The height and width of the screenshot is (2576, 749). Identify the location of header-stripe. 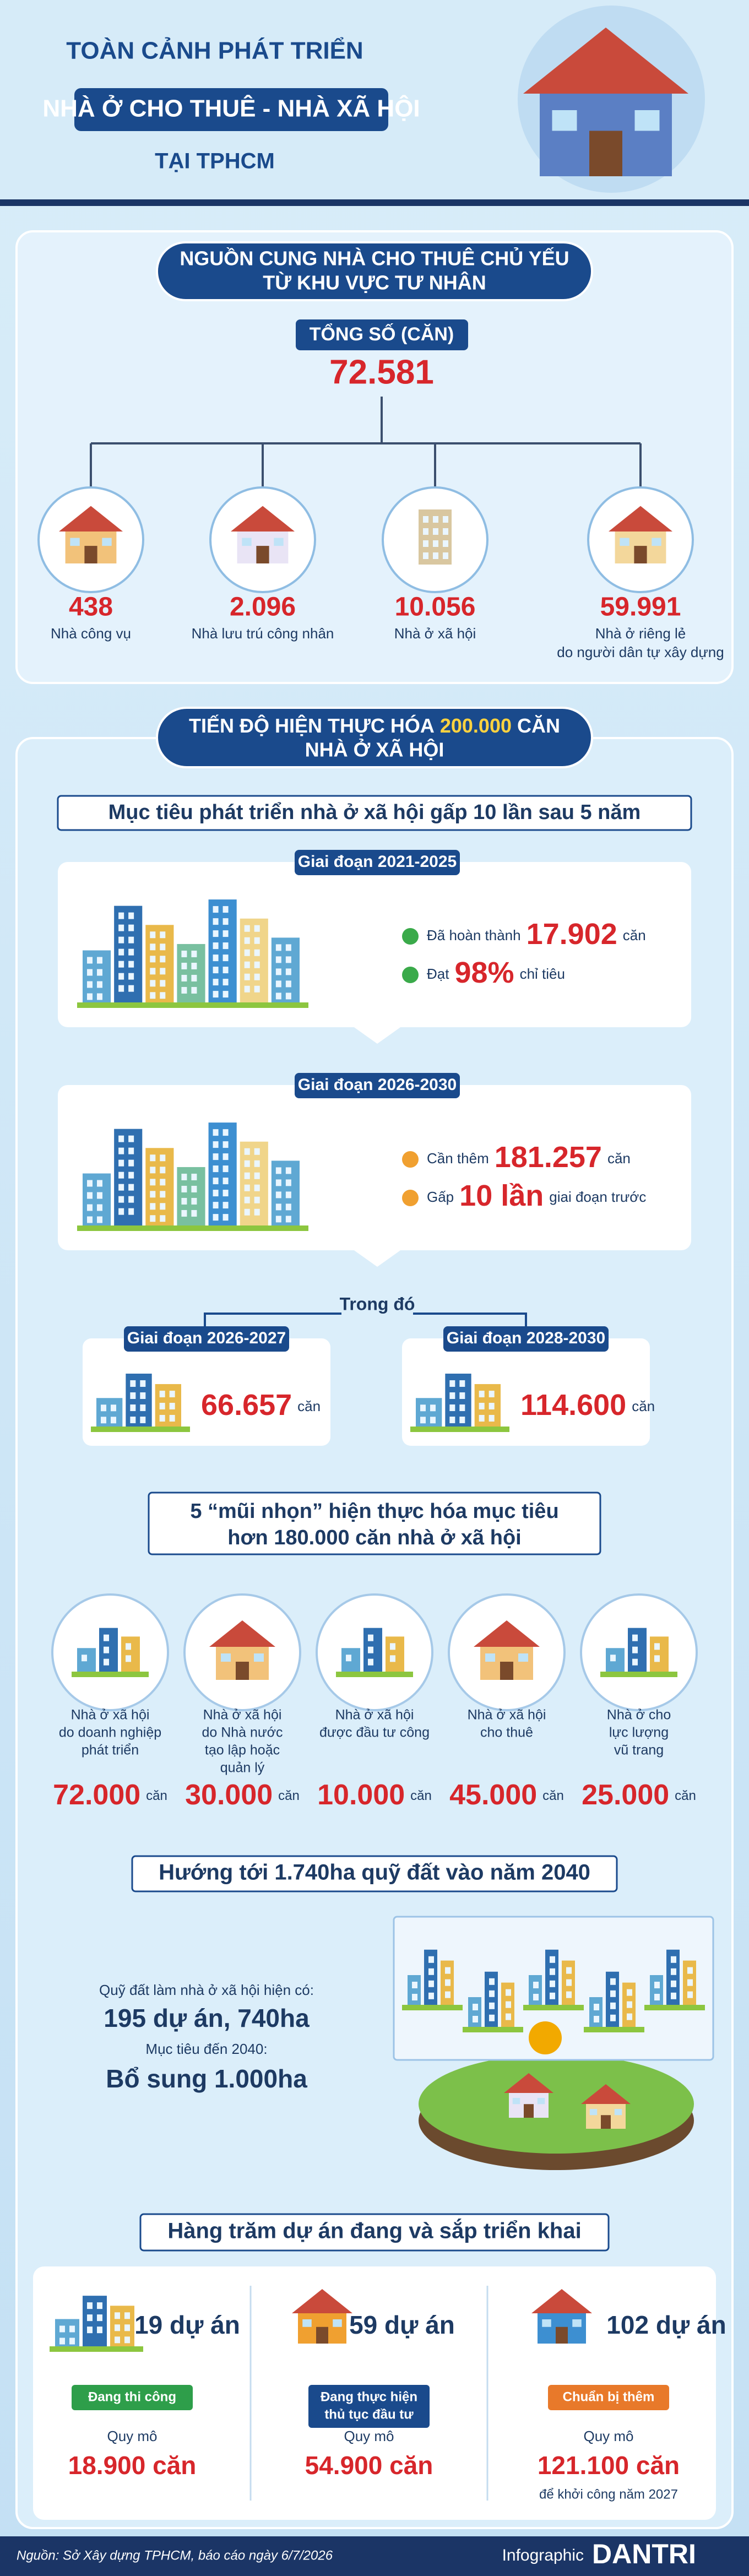
(374, 202).